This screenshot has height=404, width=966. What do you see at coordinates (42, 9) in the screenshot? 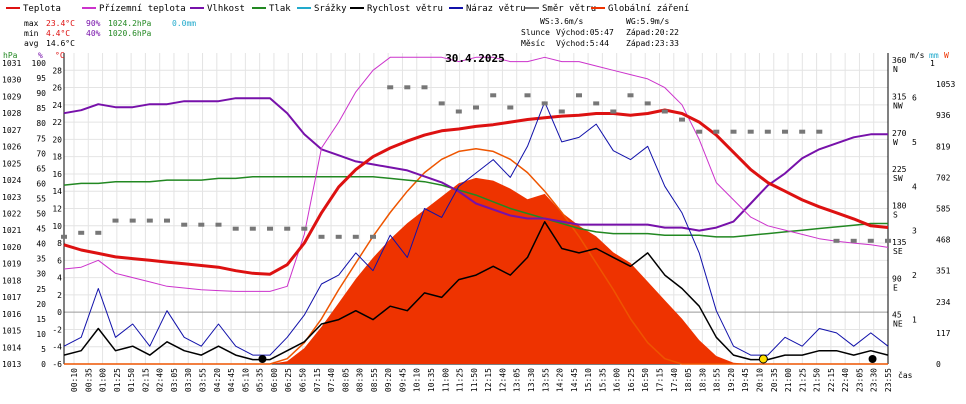
I see `legend-label-teplota: Teplota` at bounding box center [42, 9].